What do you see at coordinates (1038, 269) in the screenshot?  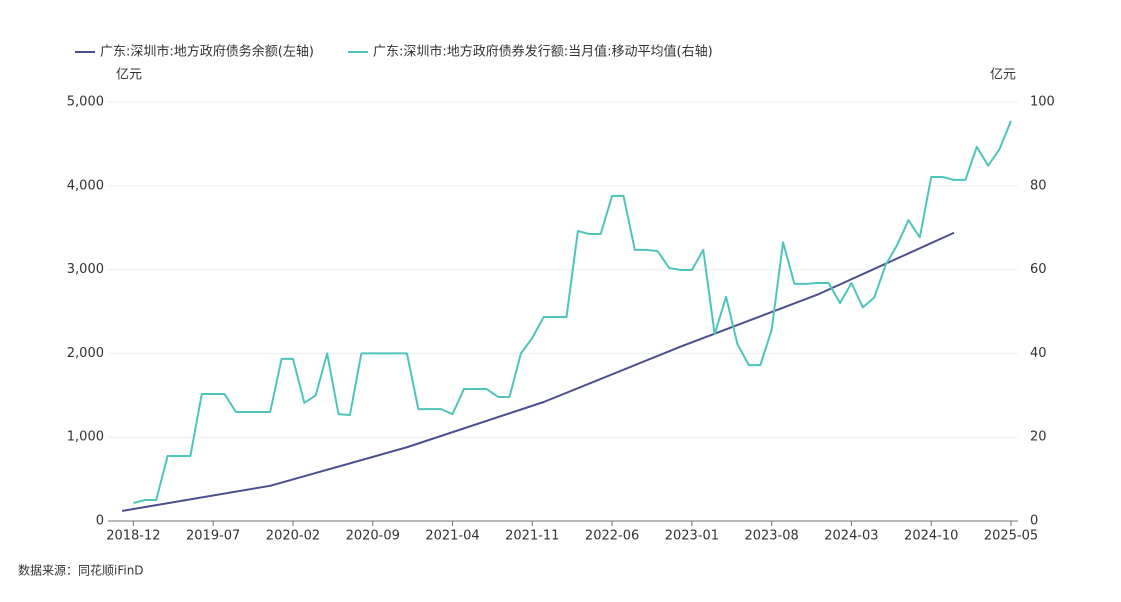 I see `y2-tick-label: 60` at bounding box center [1038, 269].